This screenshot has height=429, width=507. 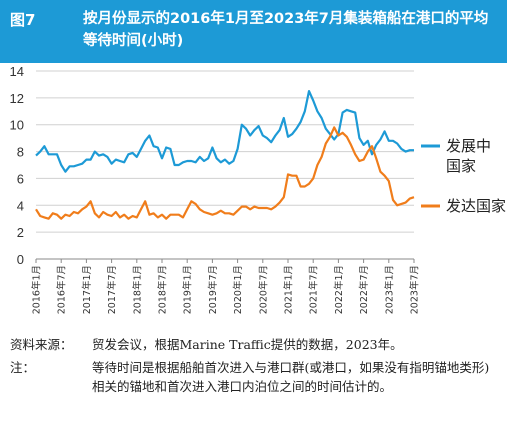 I want to click on y-tick-label: 8, so click(x=20, y=152).